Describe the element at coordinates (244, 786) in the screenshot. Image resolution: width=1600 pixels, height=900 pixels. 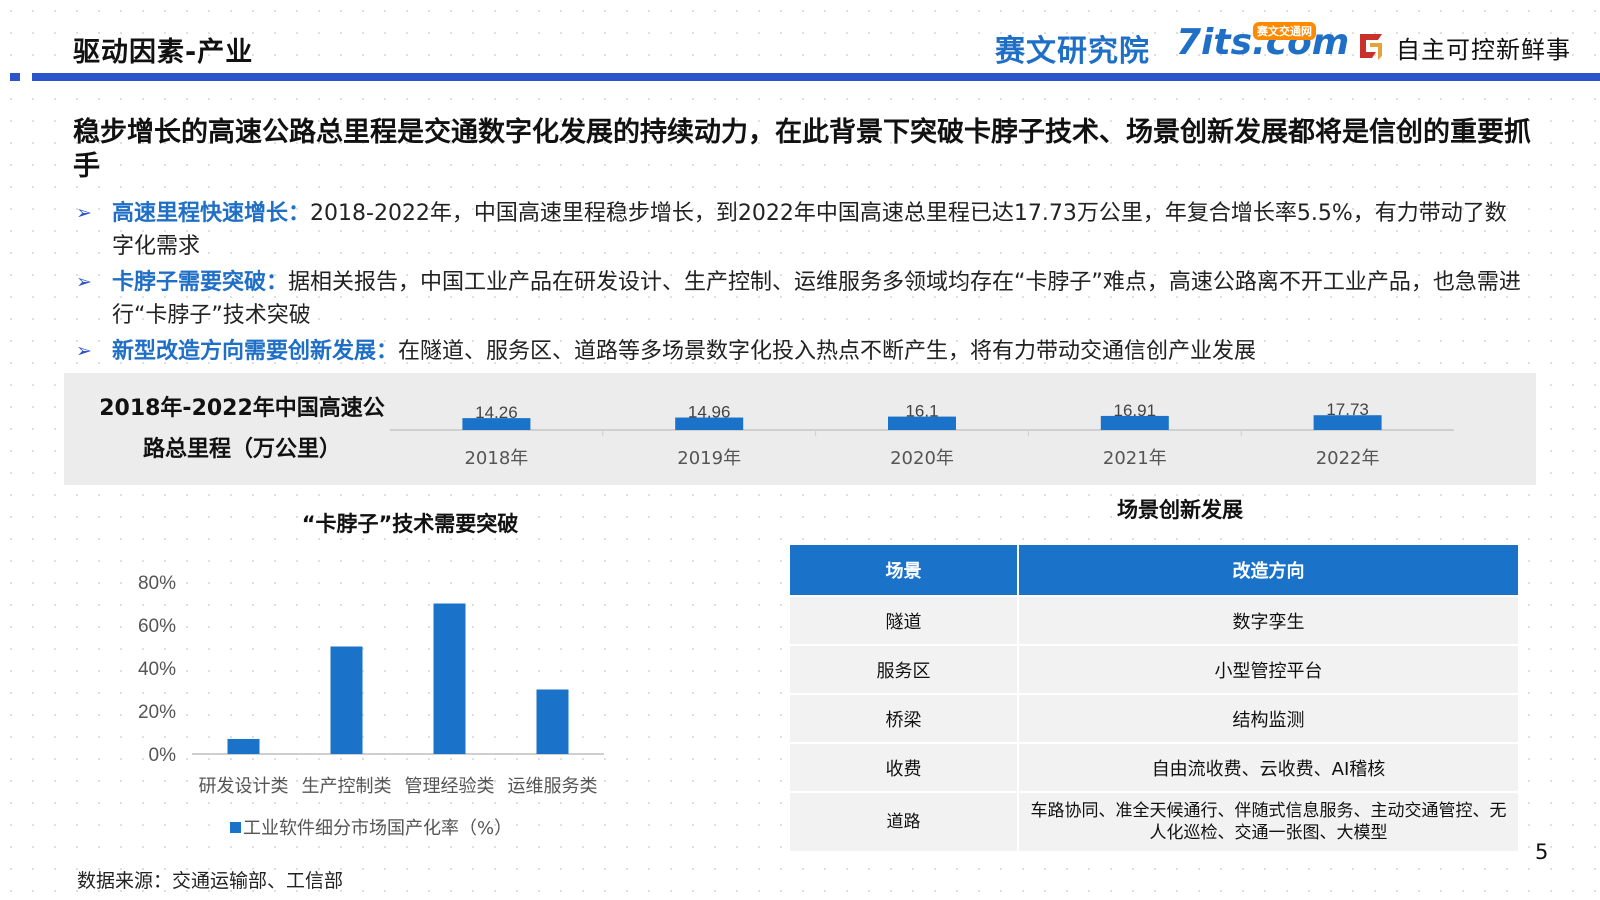
I see `x-tick-label: 研发设计类` at that location.